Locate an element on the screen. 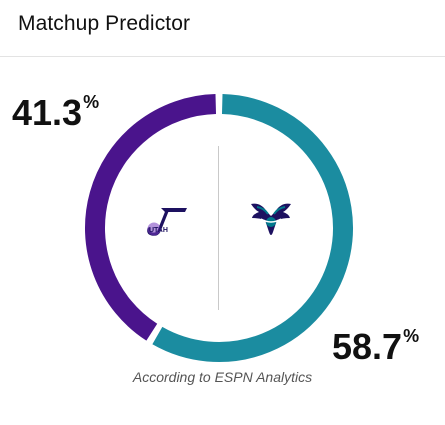 Image resolution: width=445 pixels, height=425 pixels. home-probability-value: 58.7 is located at coordinates (367, 346).